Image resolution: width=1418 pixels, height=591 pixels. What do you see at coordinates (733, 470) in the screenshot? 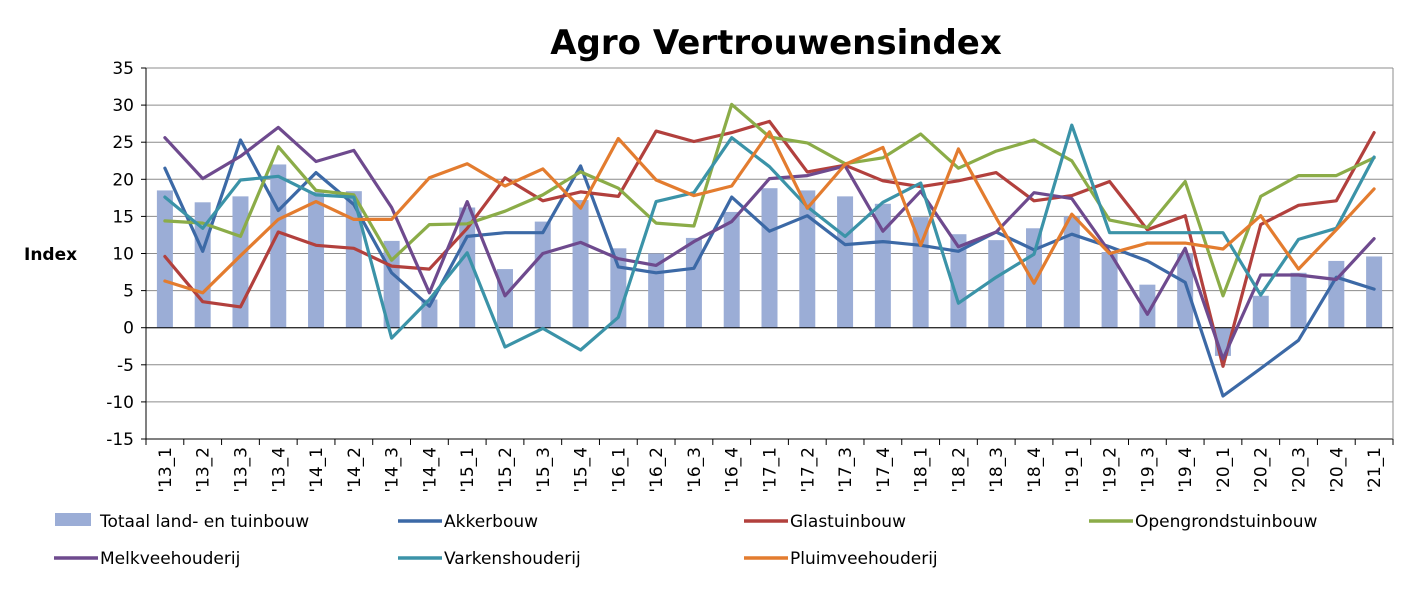
I see `x-tick-label: '16_4` at bounding box center [733, 470].